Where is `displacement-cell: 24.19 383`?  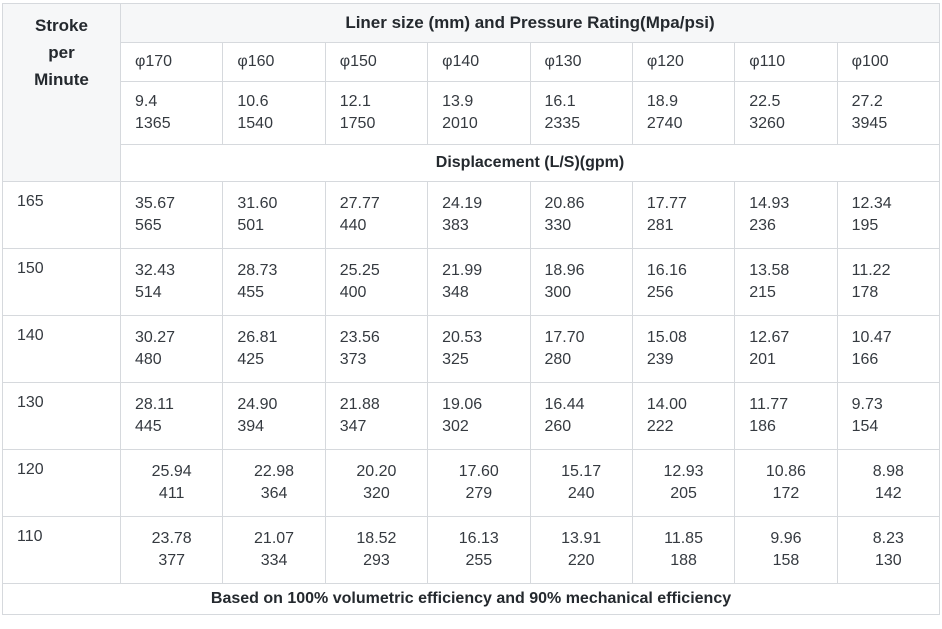 displacement-cell: 24.19 383 is located at coordinates (479, 215).